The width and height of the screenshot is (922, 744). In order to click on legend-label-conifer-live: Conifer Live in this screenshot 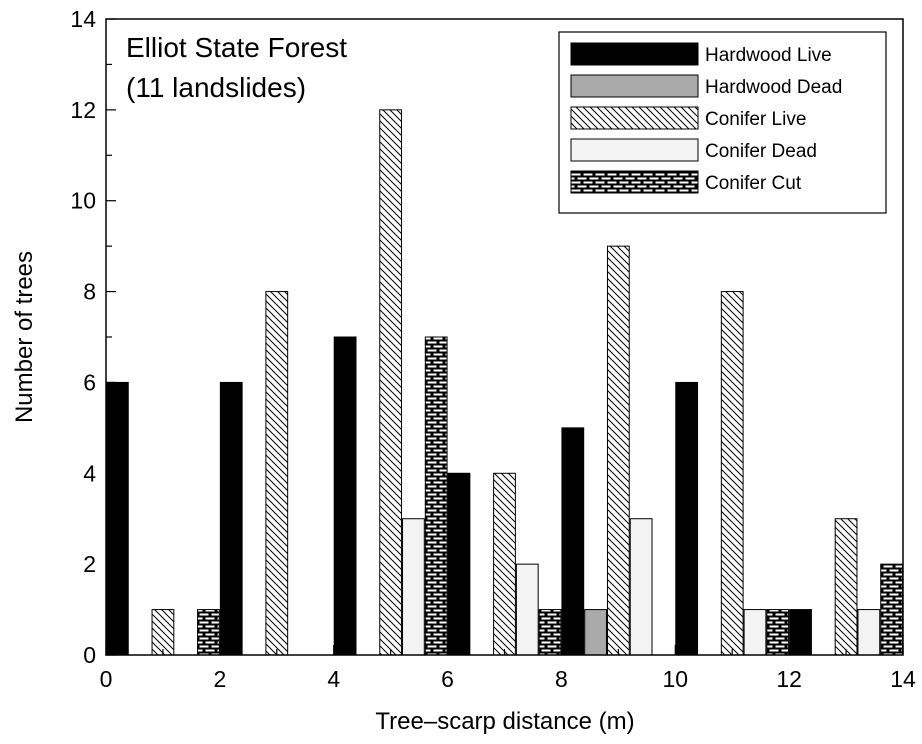, I will do `click(755, 119)`.